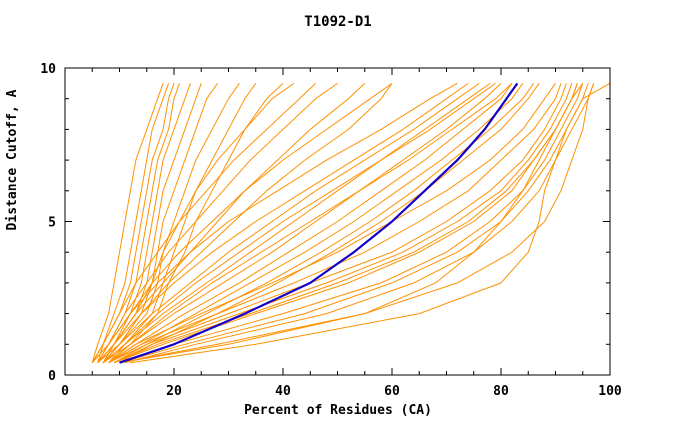 The width and height of the screenshot is (680, 444). I want to click on y-tick-label: 0, so click(52, 376).